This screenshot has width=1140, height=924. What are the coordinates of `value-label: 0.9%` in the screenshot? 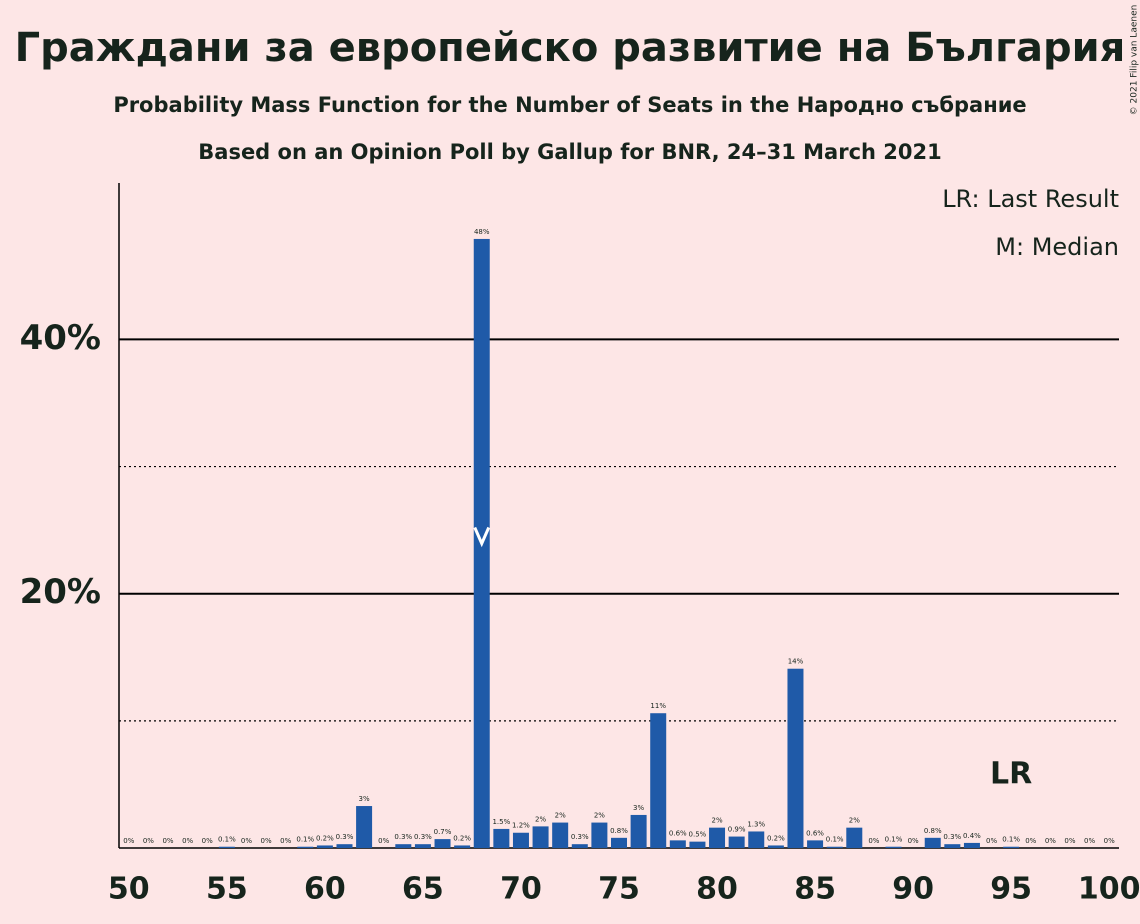 It's located at (737, 830).